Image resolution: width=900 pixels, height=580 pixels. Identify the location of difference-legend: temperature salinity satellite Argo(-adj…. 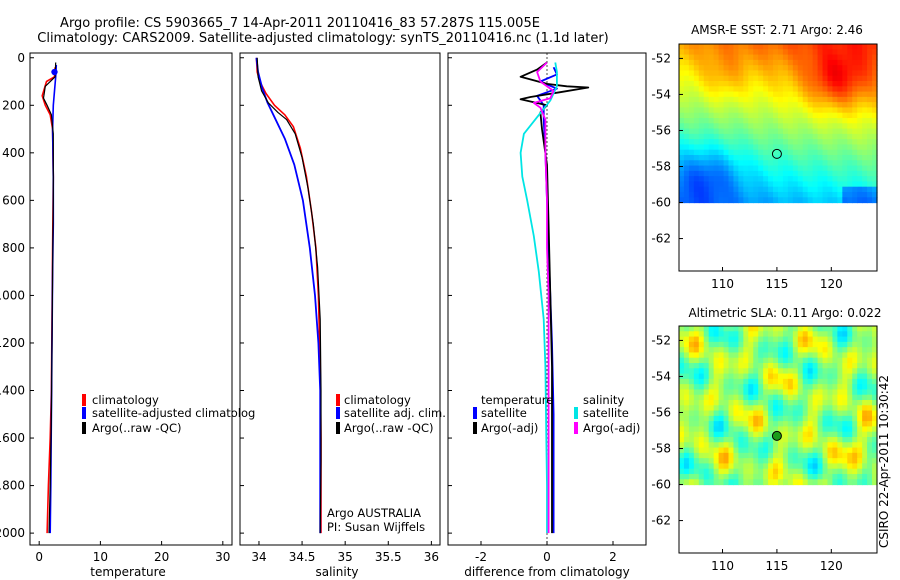
(556, 414).